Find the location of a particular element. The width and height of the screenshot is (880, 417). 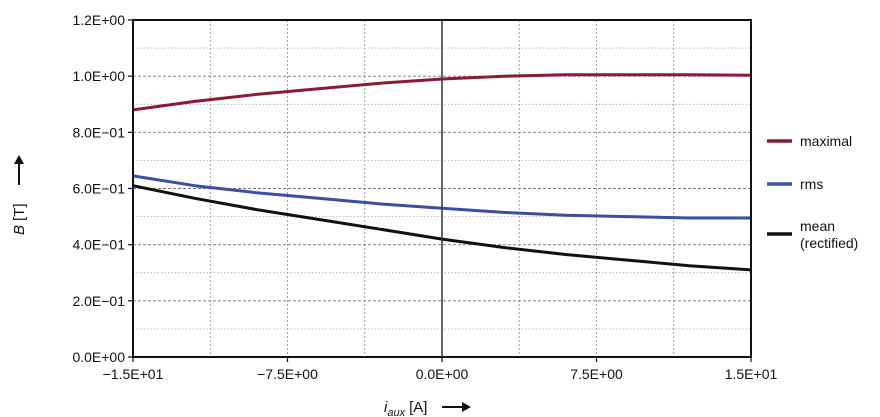

y-tick-label: 4.0E−01 is located at coordinates (98, 245).